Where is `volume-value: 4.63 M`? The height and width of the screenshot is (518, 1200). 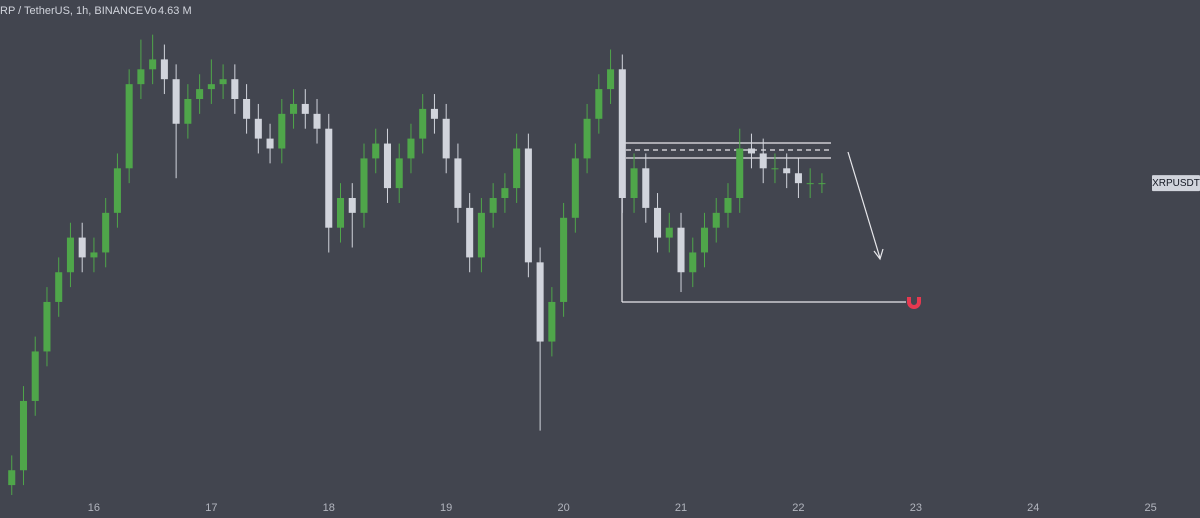
volume-value: 4.63 M is located at coordinates (175, 11).